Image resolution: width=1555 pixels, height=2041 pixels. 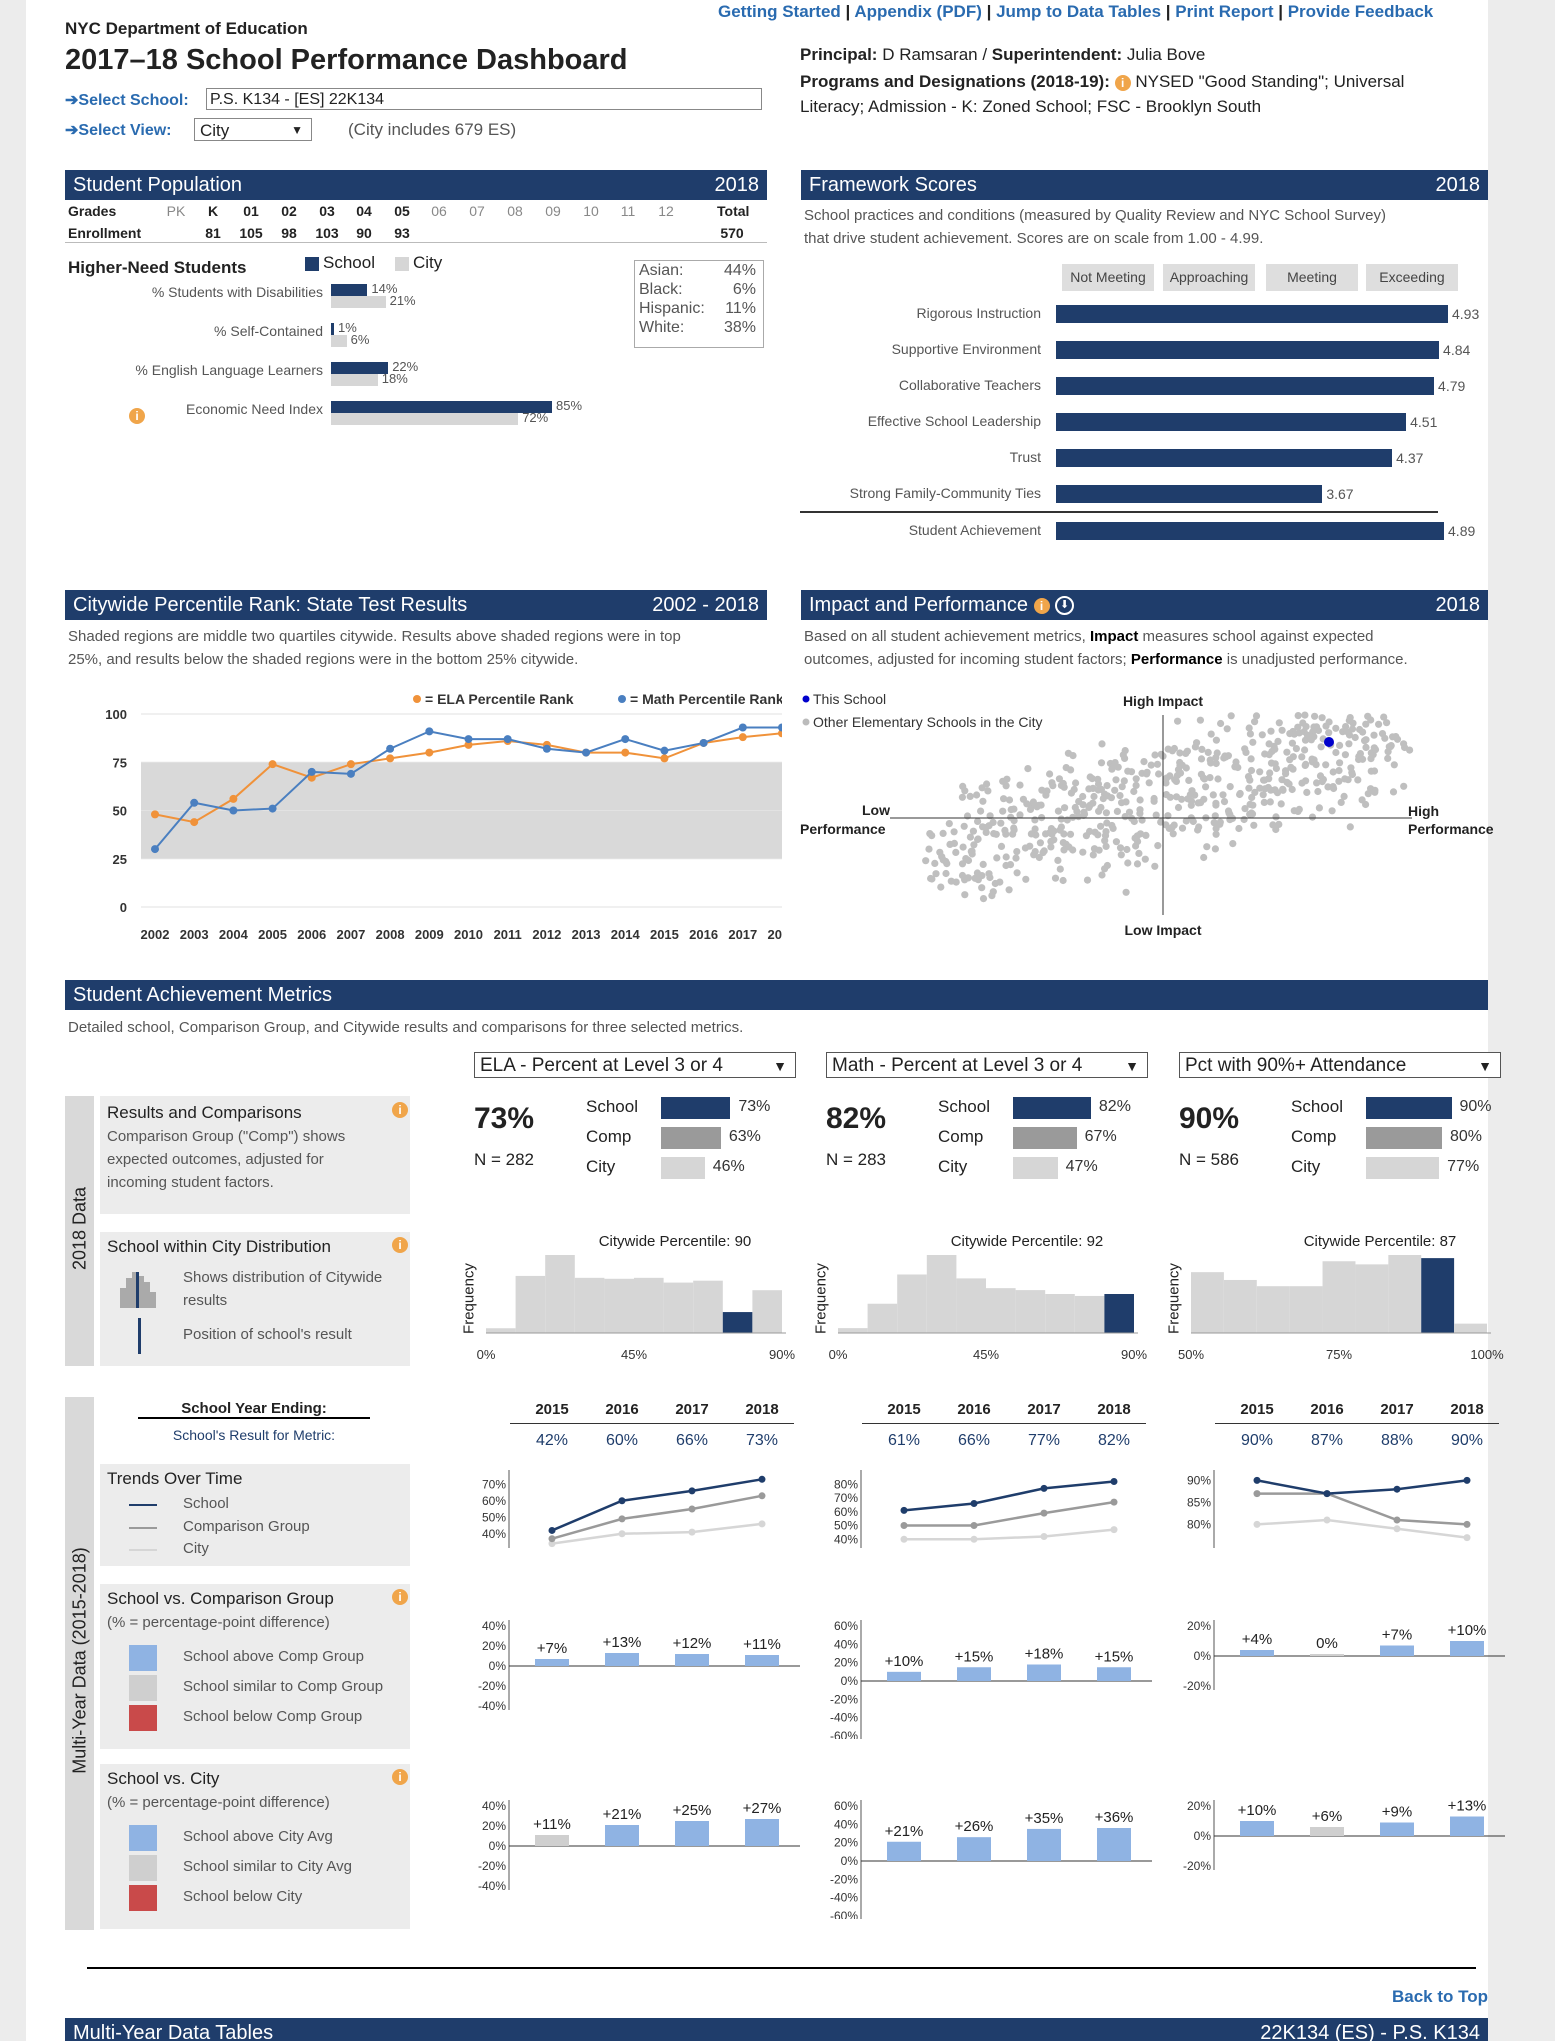 I want to click on result-value: 90%, so click(x=1475, y=1106).